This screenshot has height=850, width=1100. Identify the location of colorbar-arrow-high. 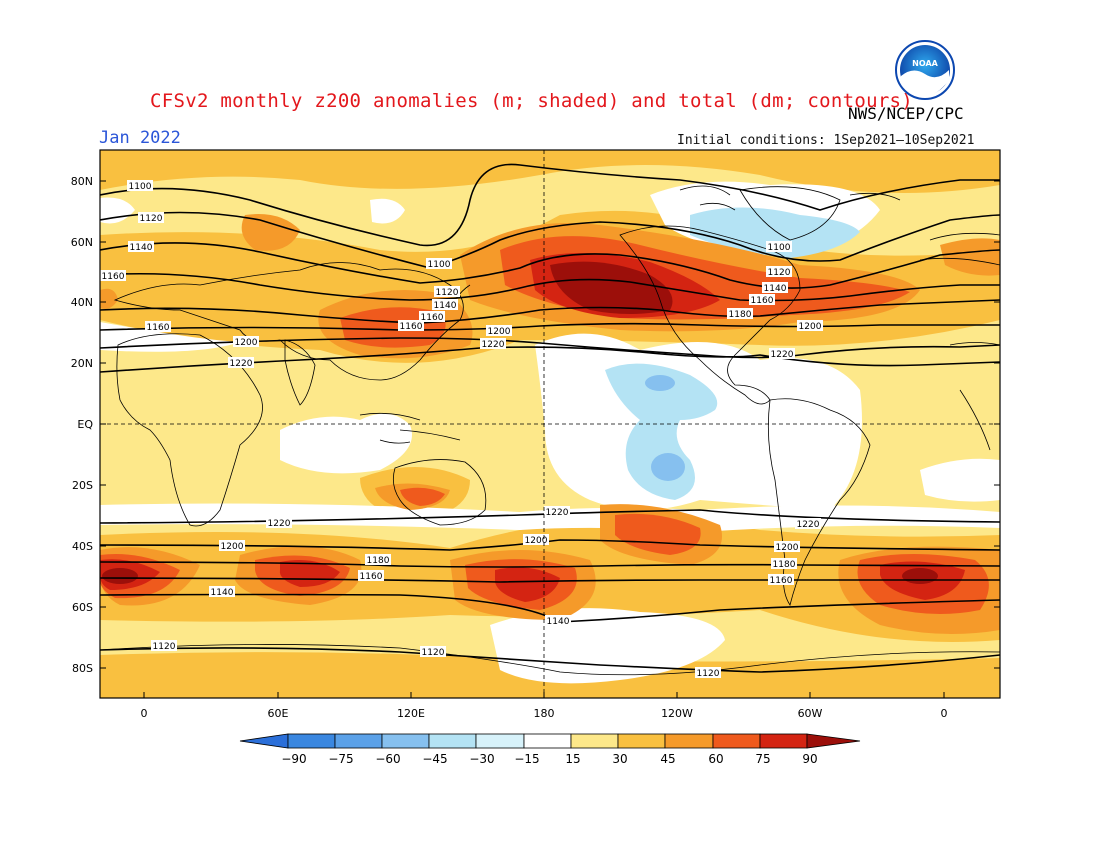
(833, 741).